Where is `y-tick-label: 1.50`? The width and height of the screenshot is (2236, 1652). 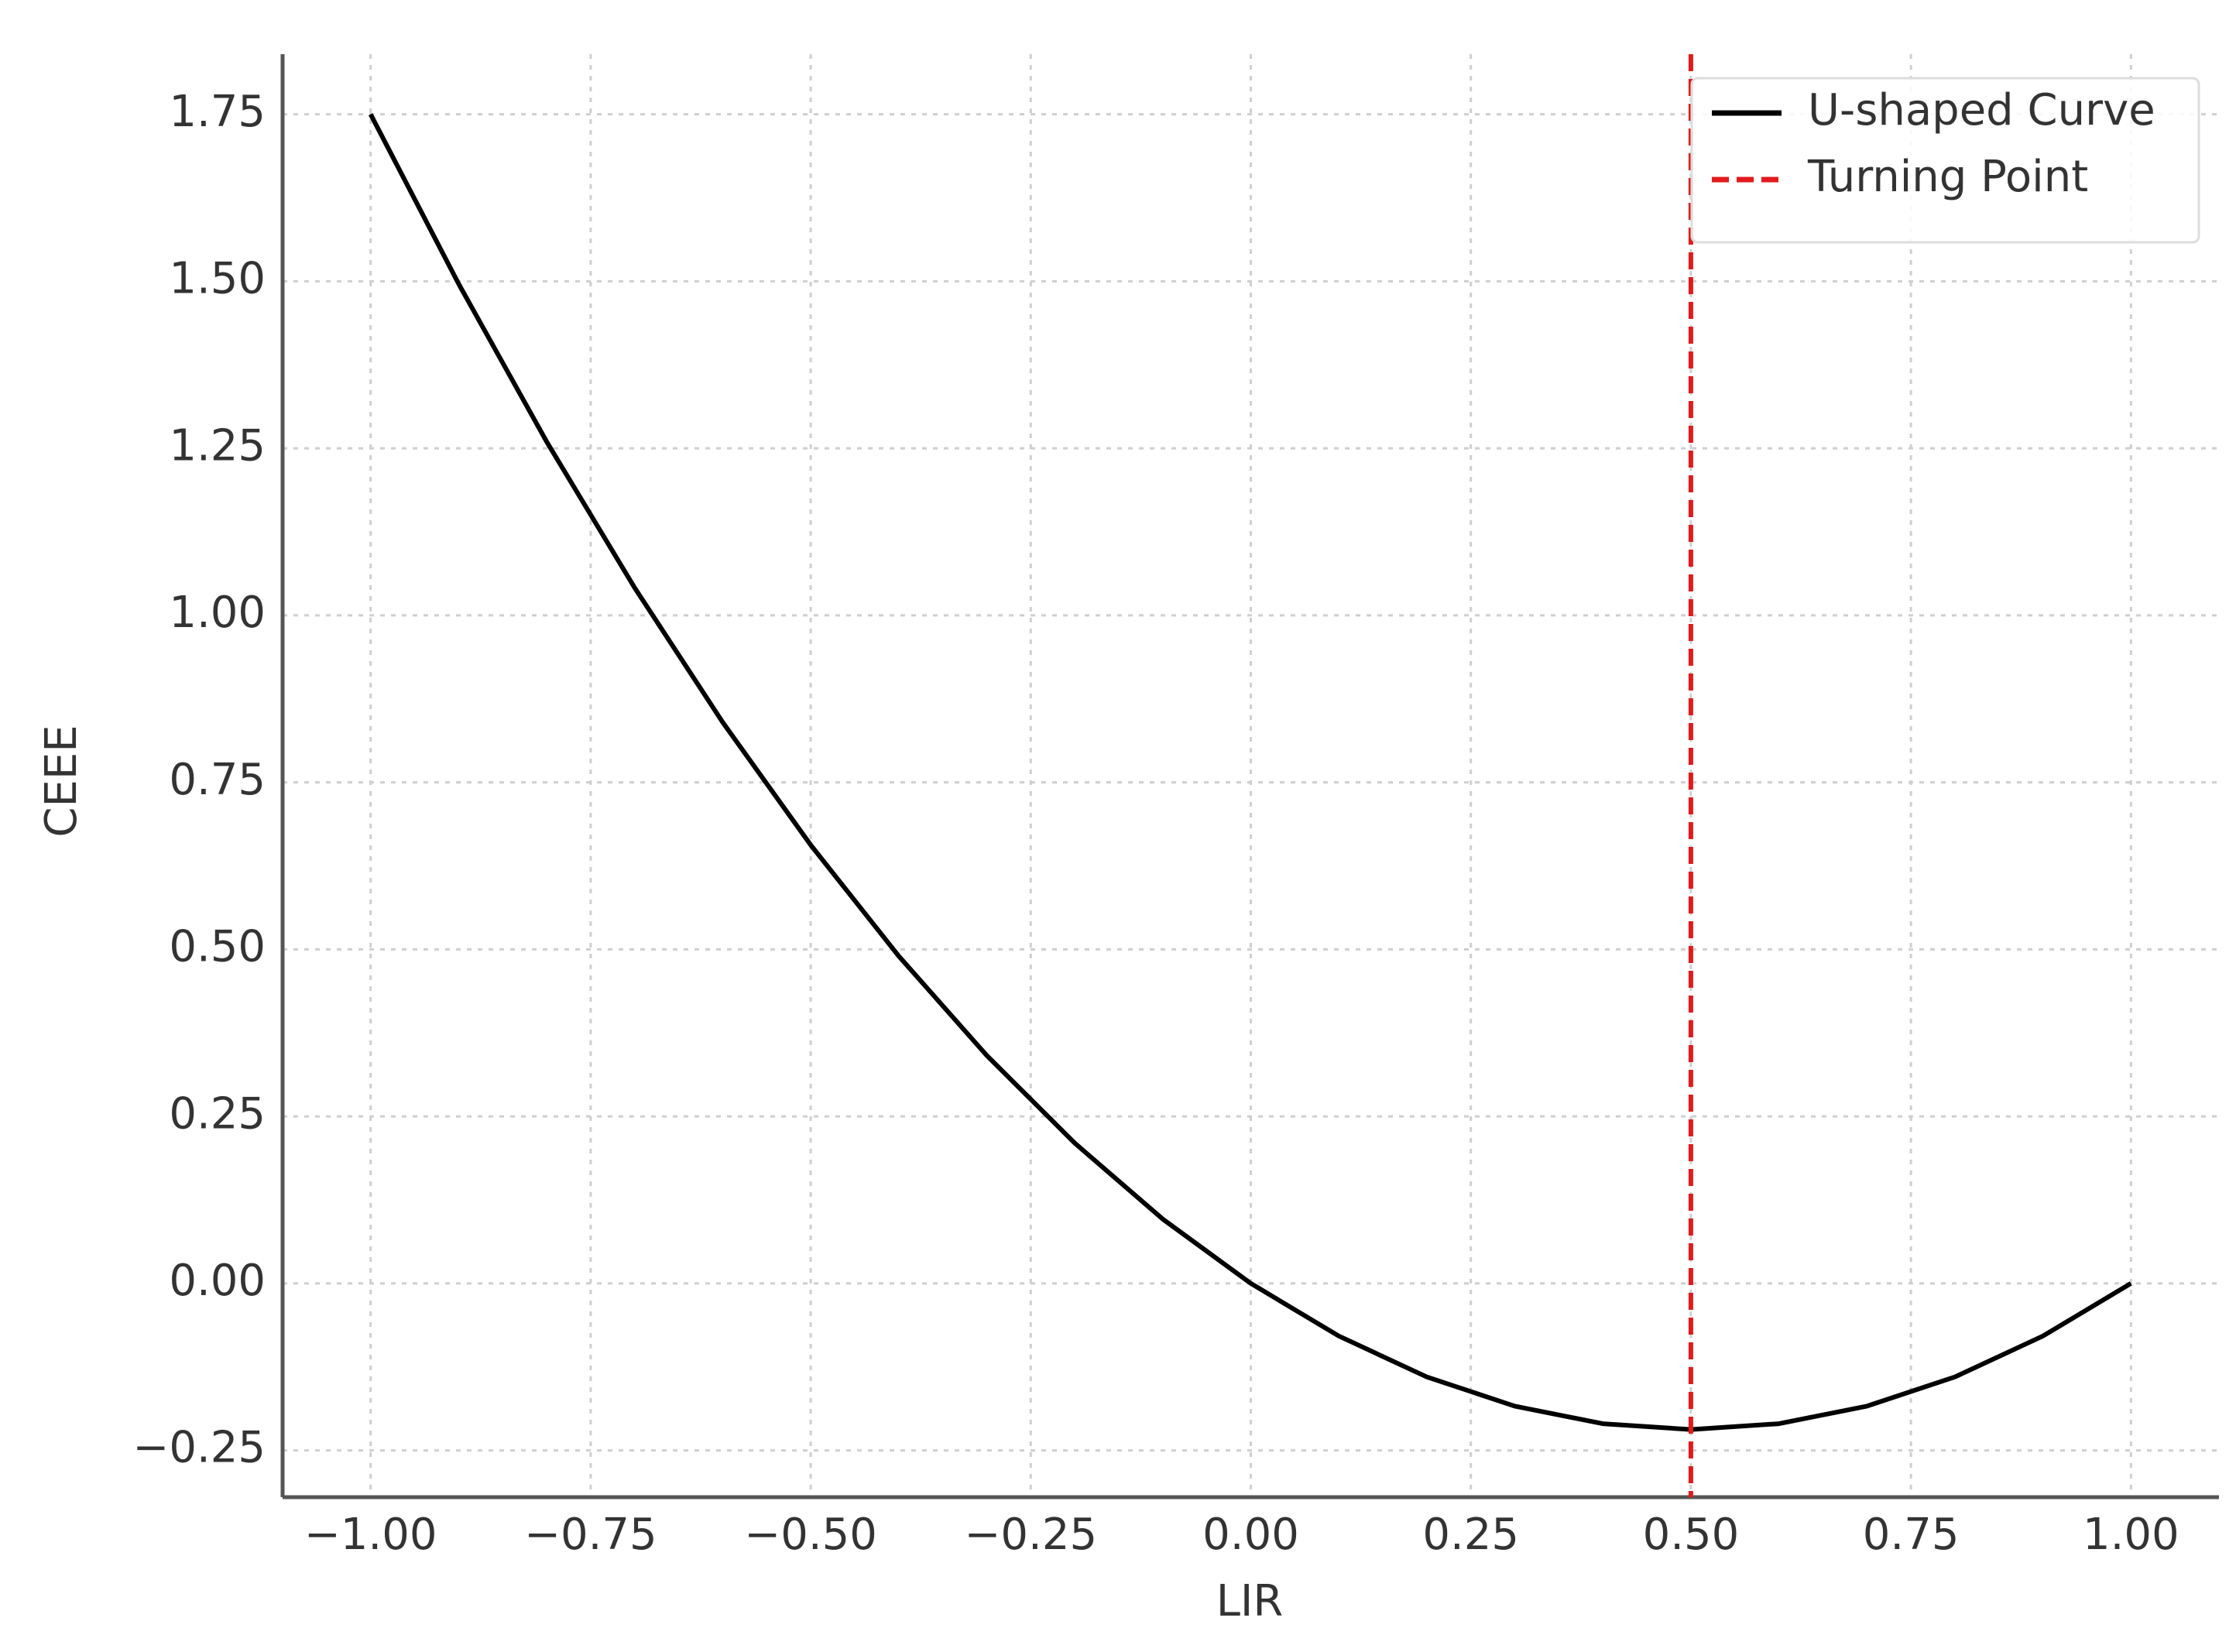
y-tick-label: 1.50 is located at coordinates (218, 279).